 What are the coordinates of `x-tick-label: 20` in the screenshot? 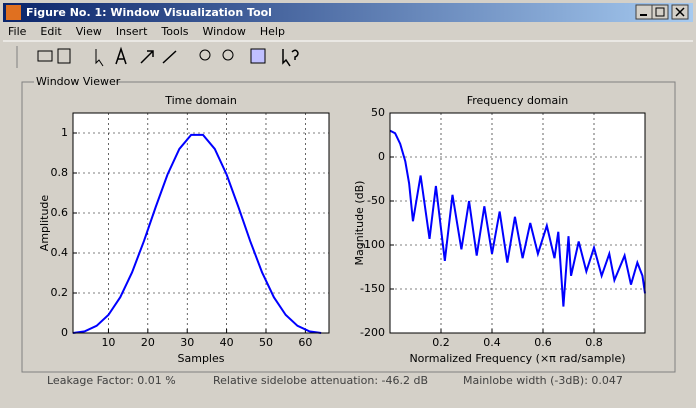 It's located at (148, 342).